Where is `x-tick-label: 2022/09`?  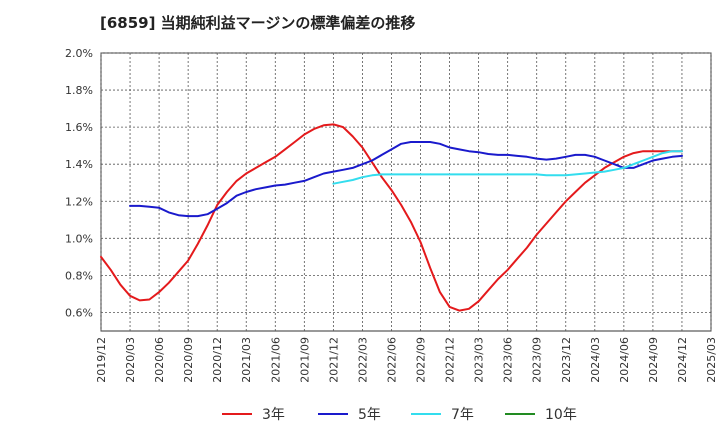
x-tick-label: 2022/09 is located at coordinates (421, 360).